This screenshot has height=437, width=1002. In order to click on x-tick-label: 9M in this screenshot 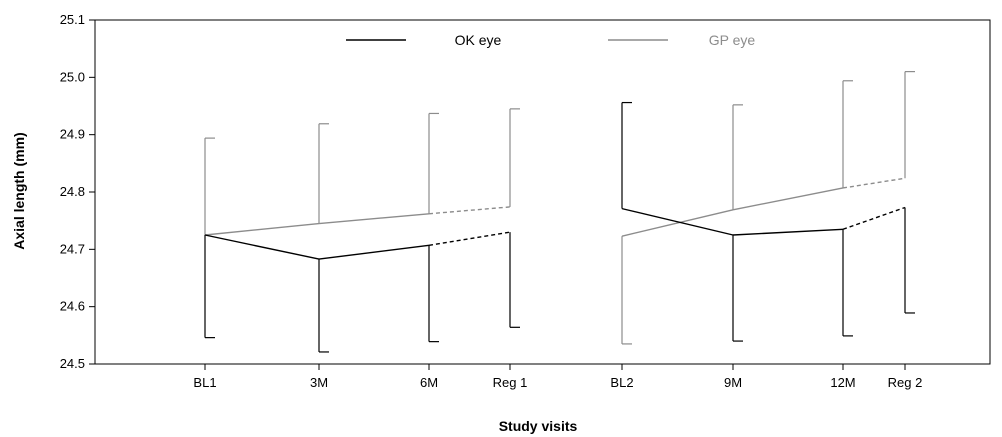, I will do `click(733, 382)`.